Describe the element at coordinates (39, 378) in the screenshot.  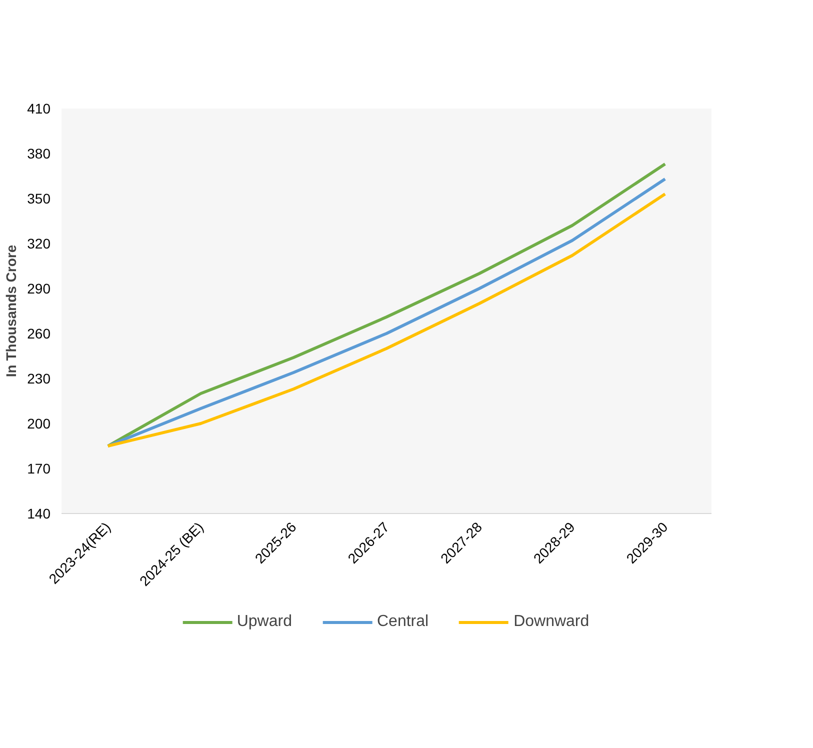
I see `y-tick-label: 230` at that location.